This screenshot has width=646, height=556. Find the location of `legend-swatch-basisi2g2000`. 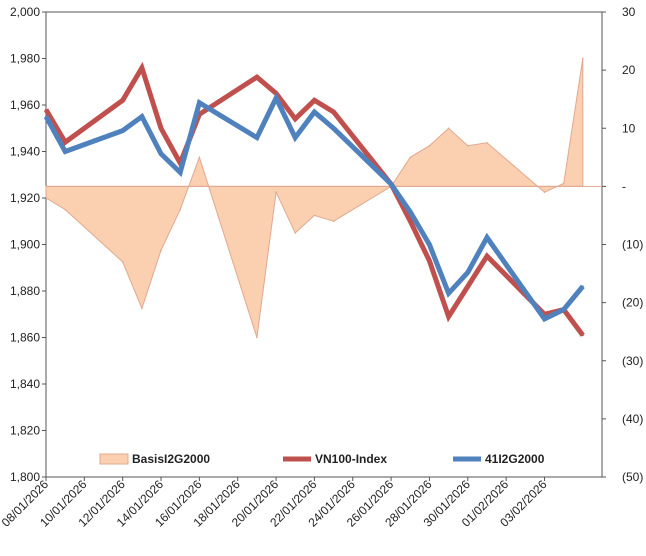

legend-swatch-basisi2g2000 is located at coordinates (114, 459).